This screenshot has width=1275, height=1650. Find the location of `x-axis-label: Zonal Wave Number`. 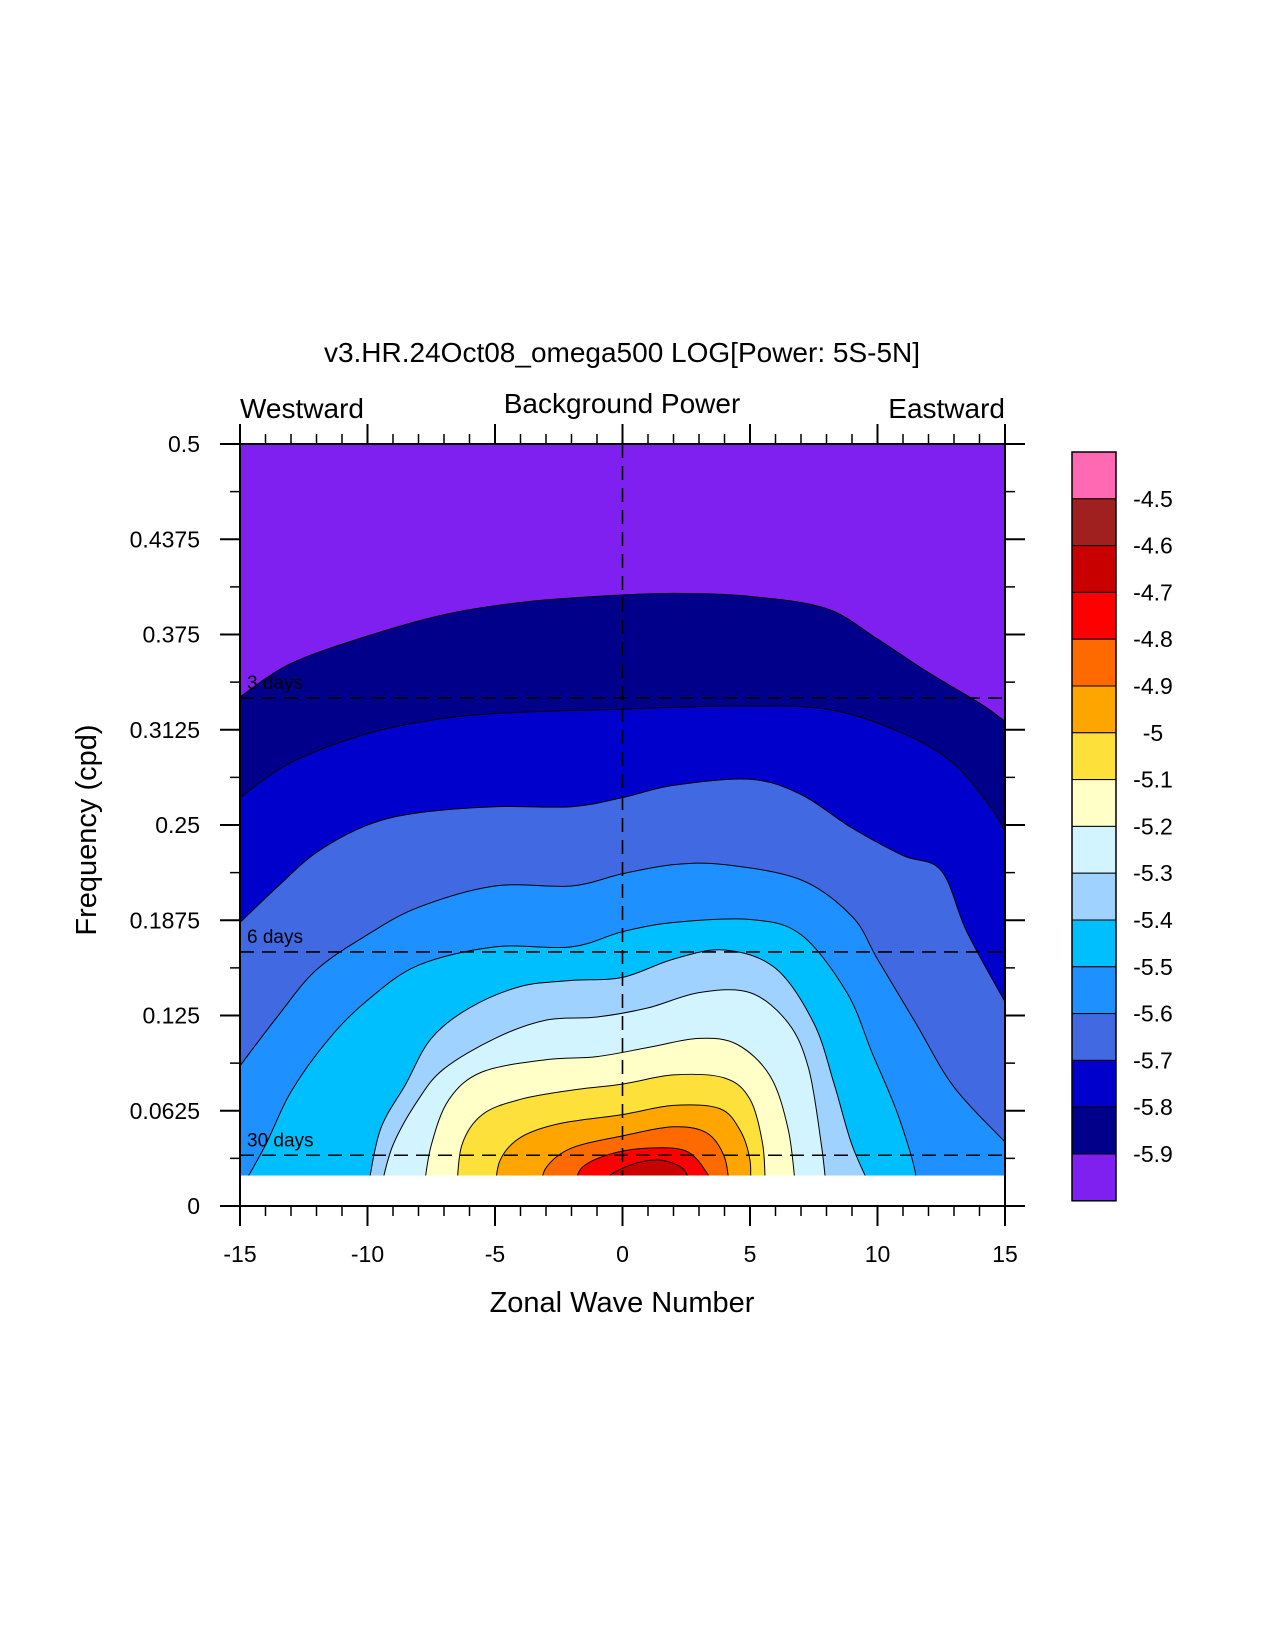

x-axis-label: Zonal Wave Number is located at coordinates (622, 1303).